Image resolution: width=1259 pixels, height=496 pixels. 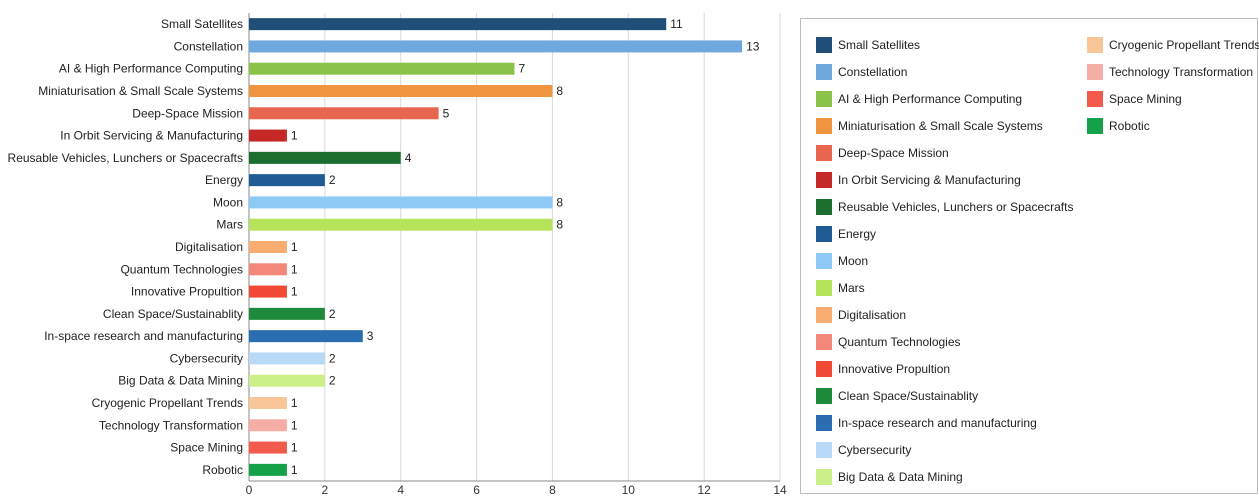 I want to click on data-label: 4, so click(x=408, y=158).